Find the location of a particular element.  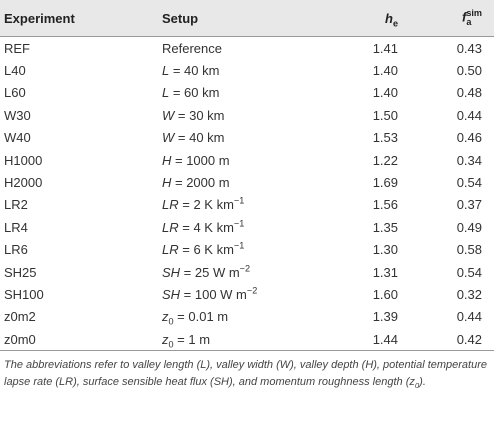

italic-text: f is located at coordinates (464, 17).